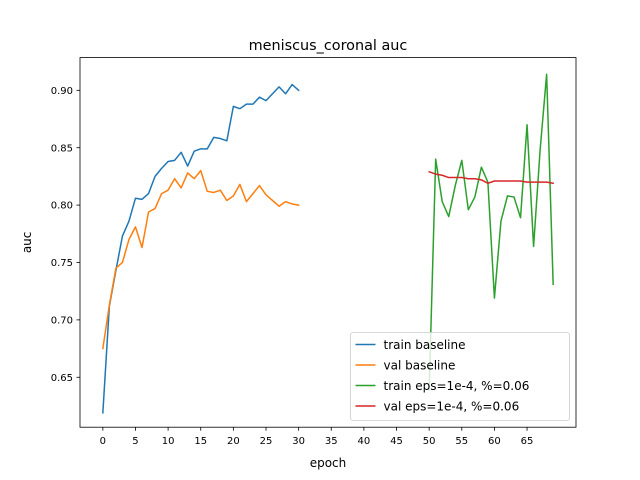 The image size is (640, 480). Describe the element at coordinates (396, 441) in the screenshot. I see `x-tick-label-9: 45` at that location.